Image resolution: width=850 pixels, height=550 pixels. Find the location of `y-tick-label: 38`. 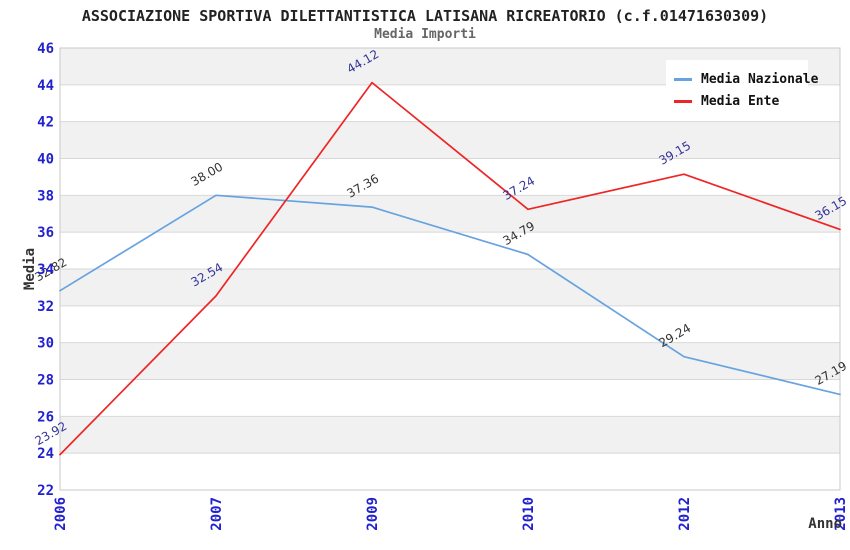

y-tick-label: 38 is located at coordinates (45, 196).